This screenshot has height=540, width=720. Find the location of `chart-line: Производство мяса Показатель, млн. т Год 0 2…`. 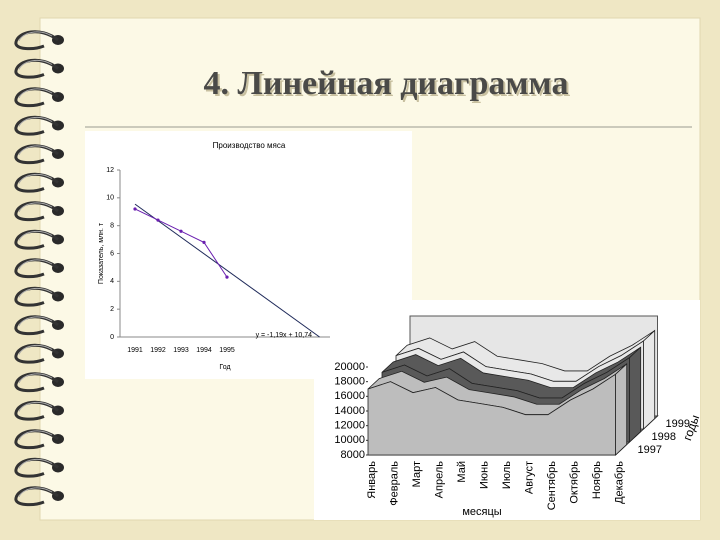

chart-line: Производство мяса Показатель, млн. т Год 0 2… is located at coordinates (214, 256).